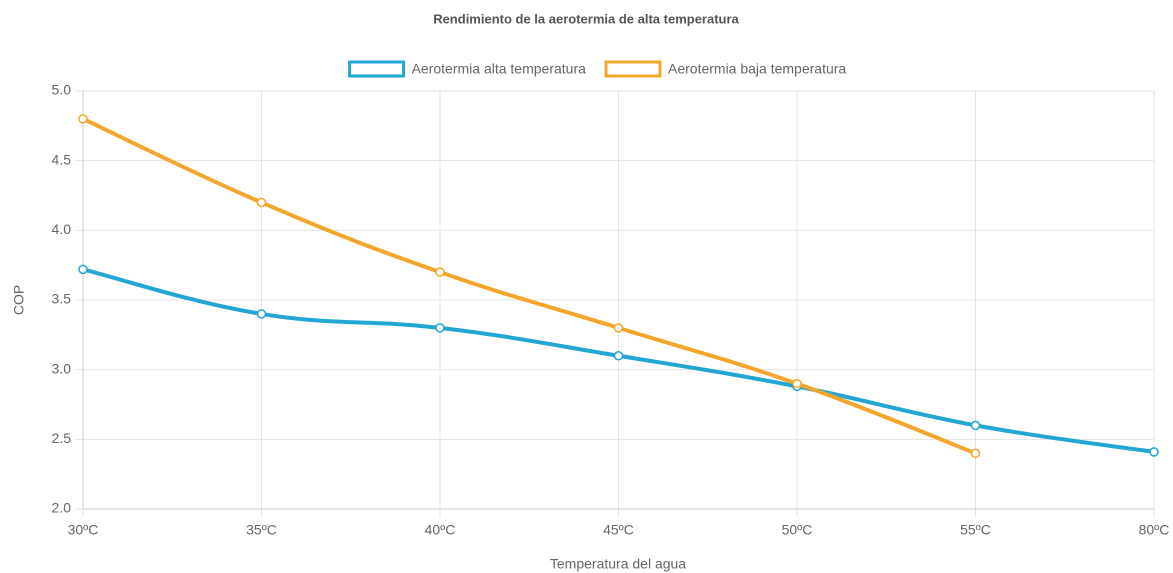  What do you see at coordinates (62, 159) in the screenshot?
I see `y-tick-label: 4.5` at bounding box center [62, 159].